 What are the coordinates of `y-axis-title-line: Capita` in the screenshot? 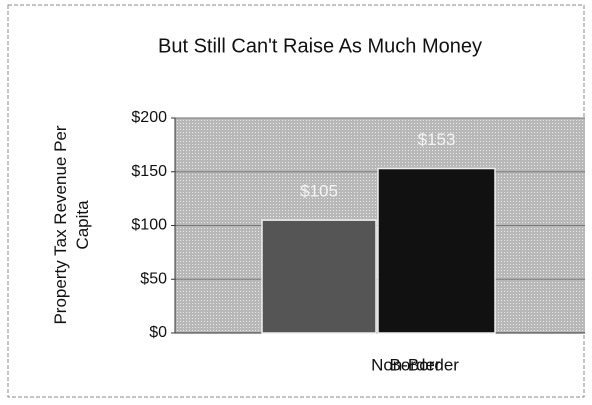 It's located at (82, 225).